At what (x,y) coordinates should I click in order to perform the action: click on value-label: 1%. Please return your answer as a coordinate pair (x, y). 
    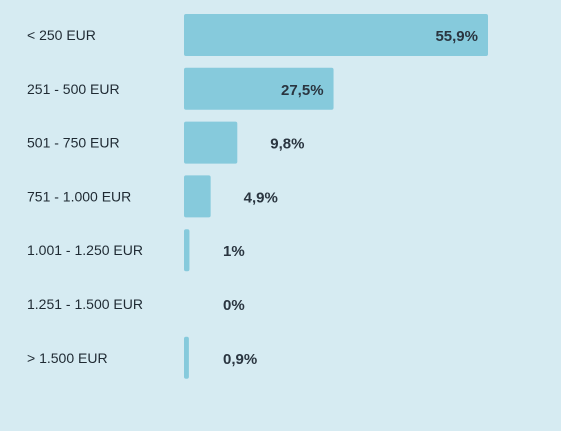
    Looking at the image, I should click on (234, 251).